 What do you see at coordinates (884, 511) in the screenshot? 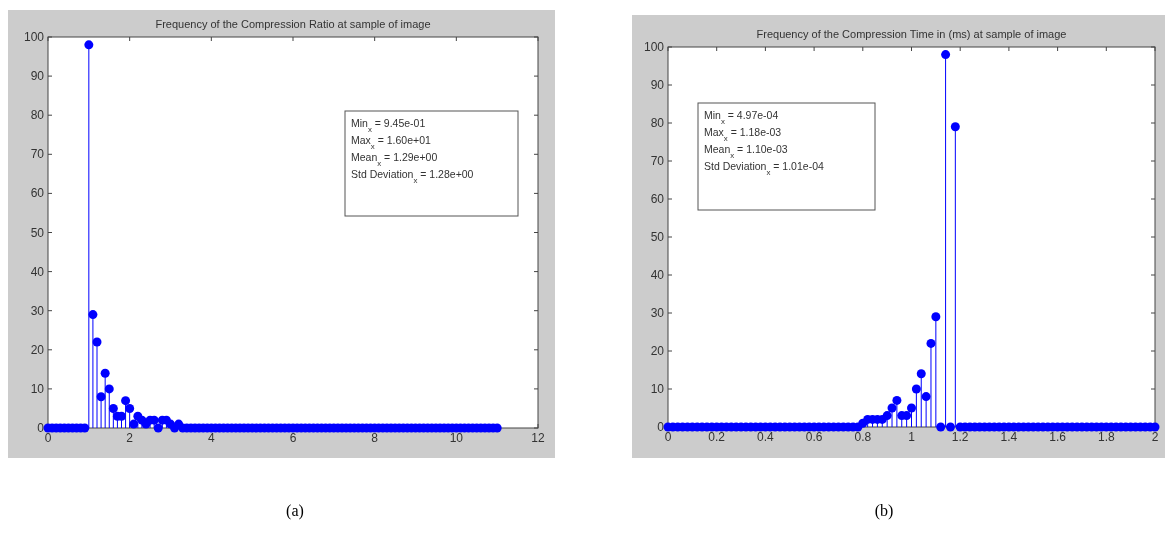
I see `text: (b)` at bounding box center [884, 511].